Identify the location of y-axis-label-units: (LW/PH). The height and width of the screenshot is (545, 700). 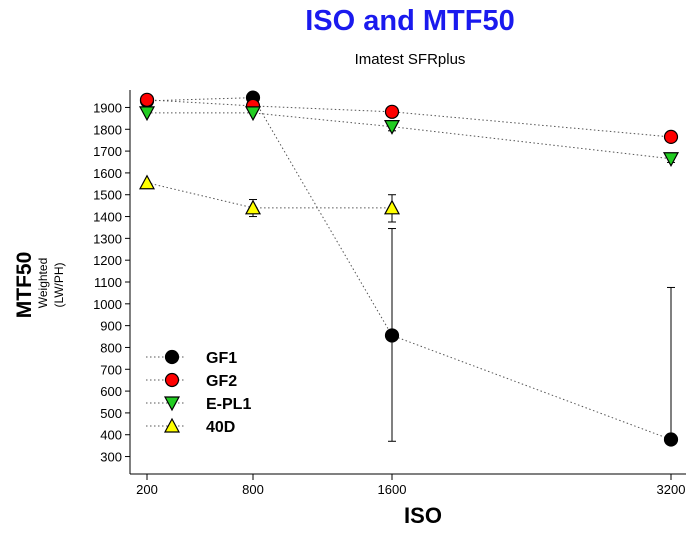
(59, 284).